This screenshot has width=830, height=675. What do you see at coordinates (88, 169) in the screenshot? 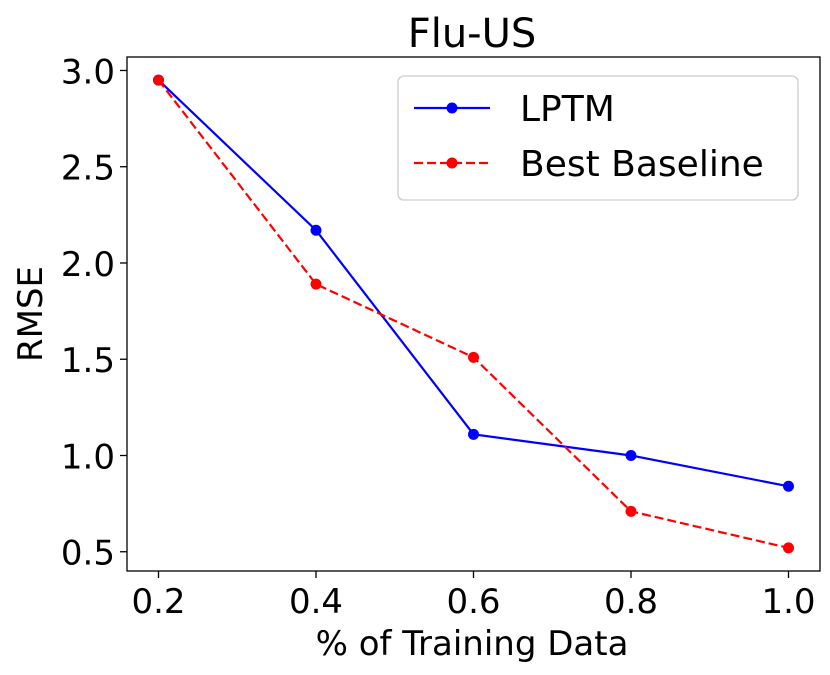
I see `y-tick-label: 2.5` at bounding box center [88, 169].